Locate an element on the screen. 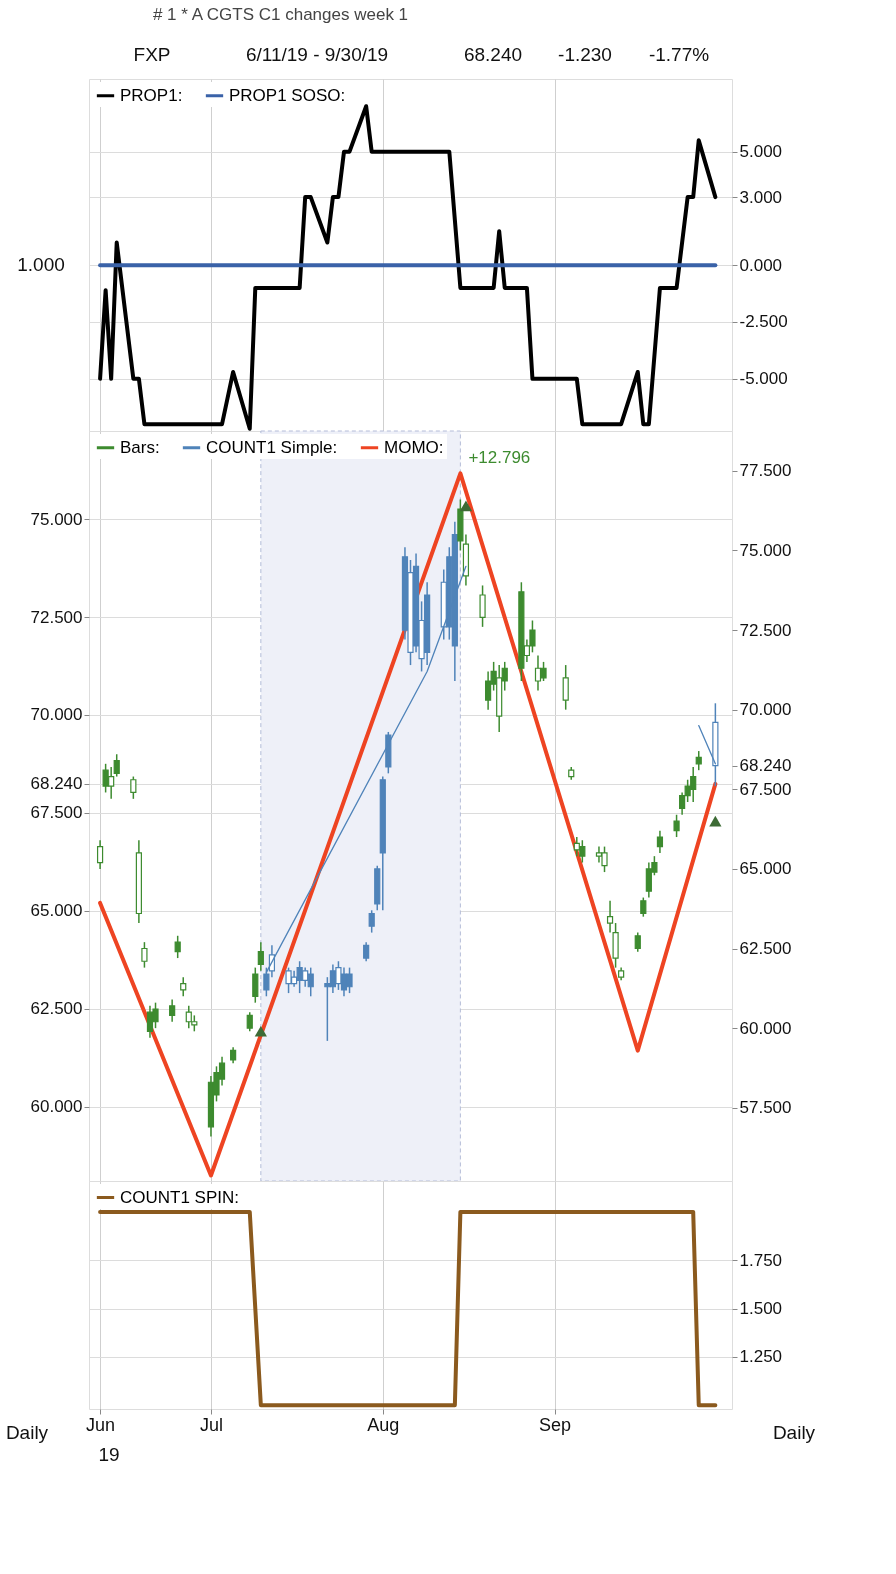 Image resolution: width=896 pixels, height=1574 pixels. y2-tick-label: 57.500 is located at coordinates (765, 1108).